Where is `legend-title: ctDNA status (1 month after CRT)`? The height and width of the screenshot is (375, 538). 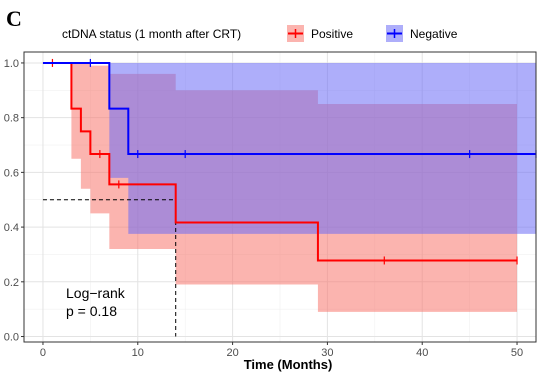
legend-title: ctDNA status (1 month after CRT) is located at coordinates (151, 34).